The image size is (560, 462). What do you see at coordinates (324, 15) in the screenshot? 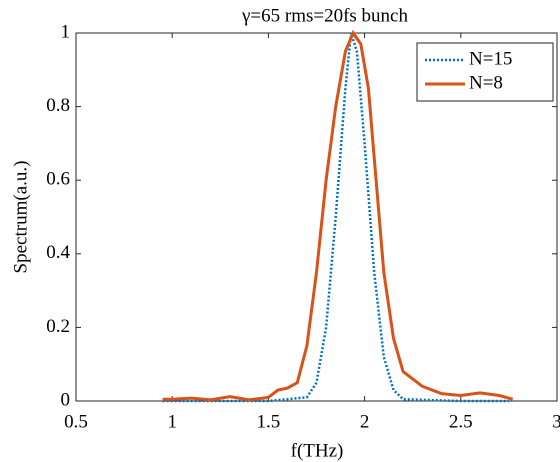
I see `chart-title: γ=65 rms=20fs bunch` at bounding box center [324, 15].